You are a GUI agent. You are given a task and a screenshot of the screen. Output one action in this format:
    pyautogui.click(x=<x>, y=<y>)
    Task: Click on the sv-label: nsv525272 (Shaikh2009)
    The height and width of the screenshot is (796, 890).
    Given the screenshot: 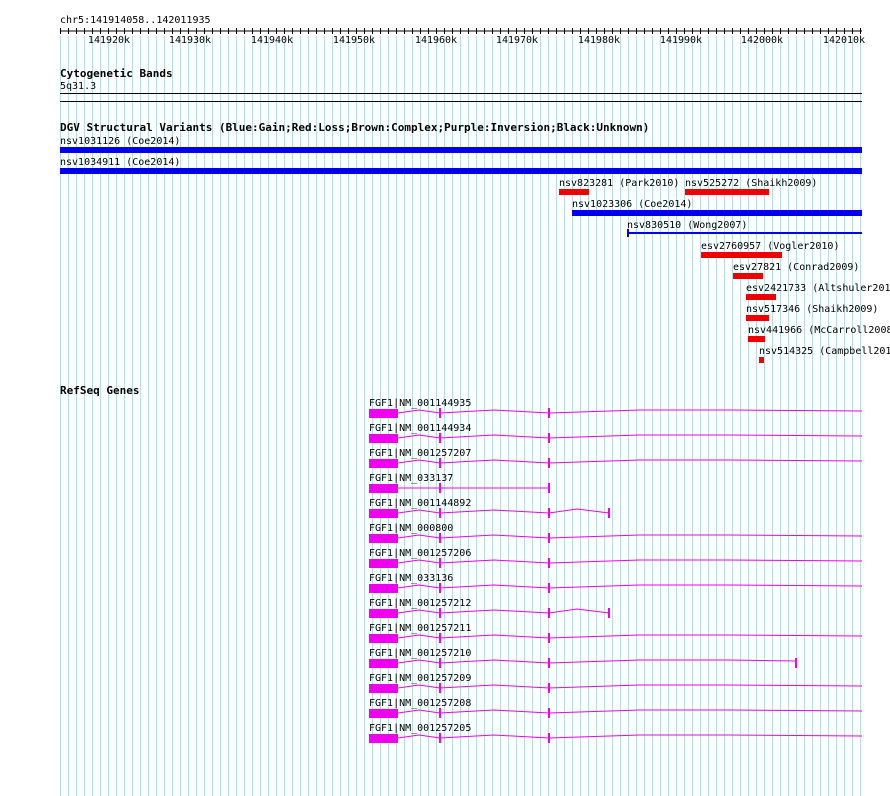 What is the action you would take?
    pyautogui.click(x=751, y=183)
    